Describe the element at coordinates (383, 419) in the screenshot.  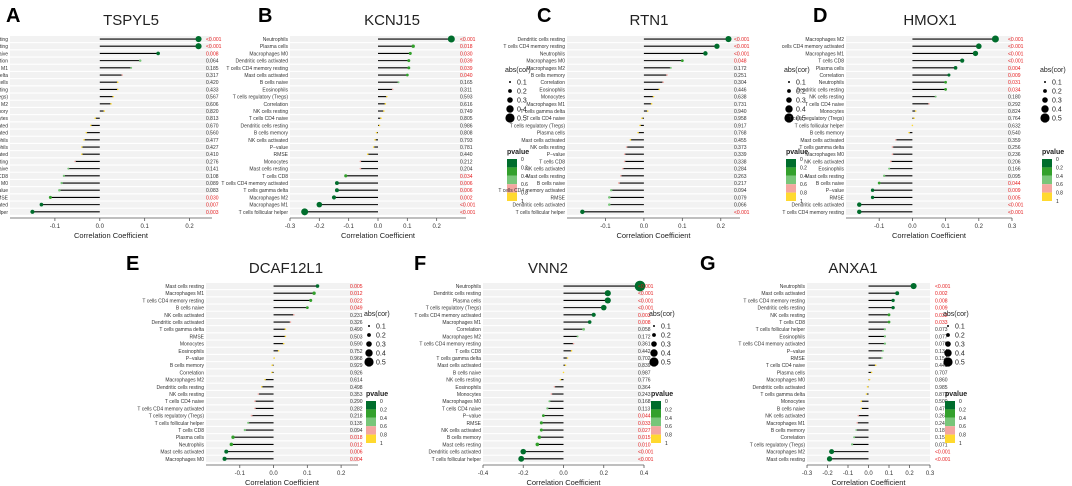
I see `pvalue-legend-label: 0.4` at that location.